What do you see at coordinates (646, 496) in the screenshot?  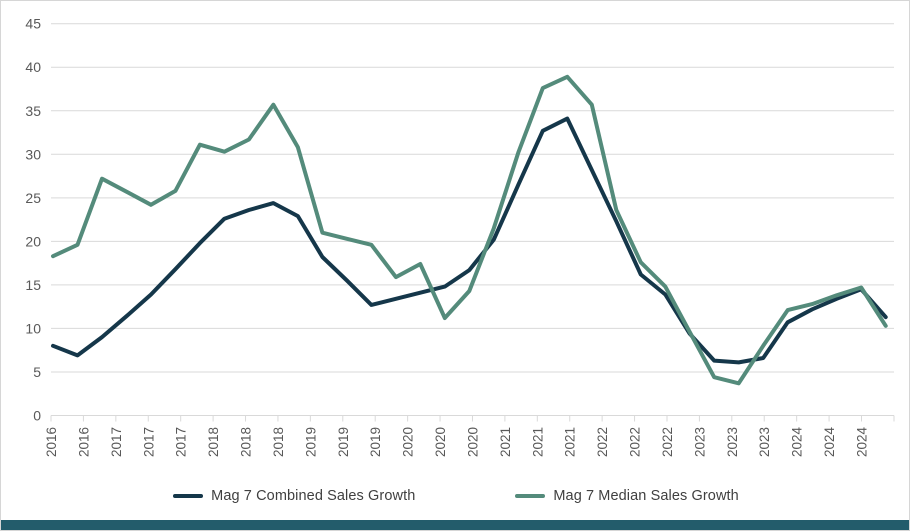 I see `legend-label-median: Mag 7 Median Sales Growth` at bounding box center [646, 496].